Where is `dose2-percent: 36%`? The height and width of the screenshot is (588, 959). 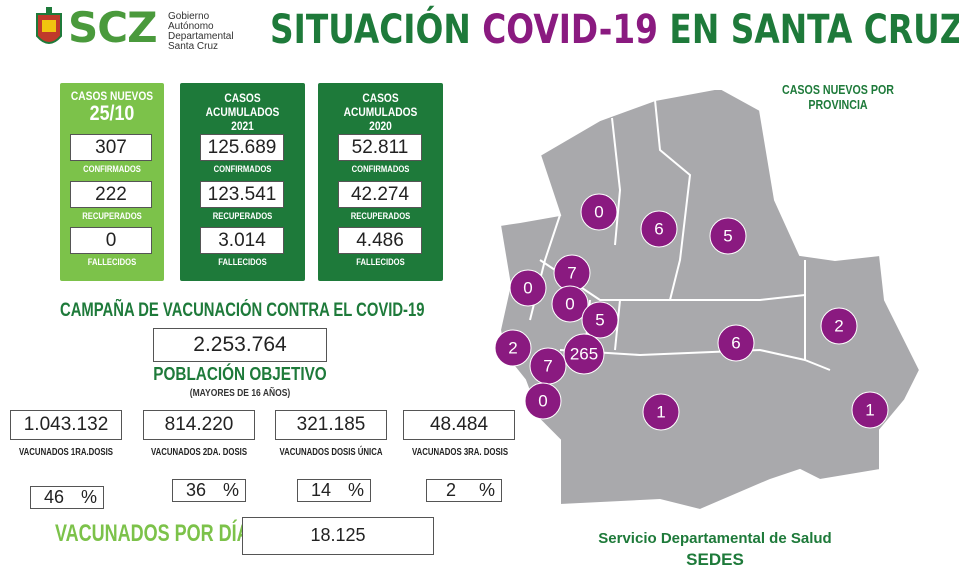 dose2-percent: 36% is located at coordinates (209, 490).